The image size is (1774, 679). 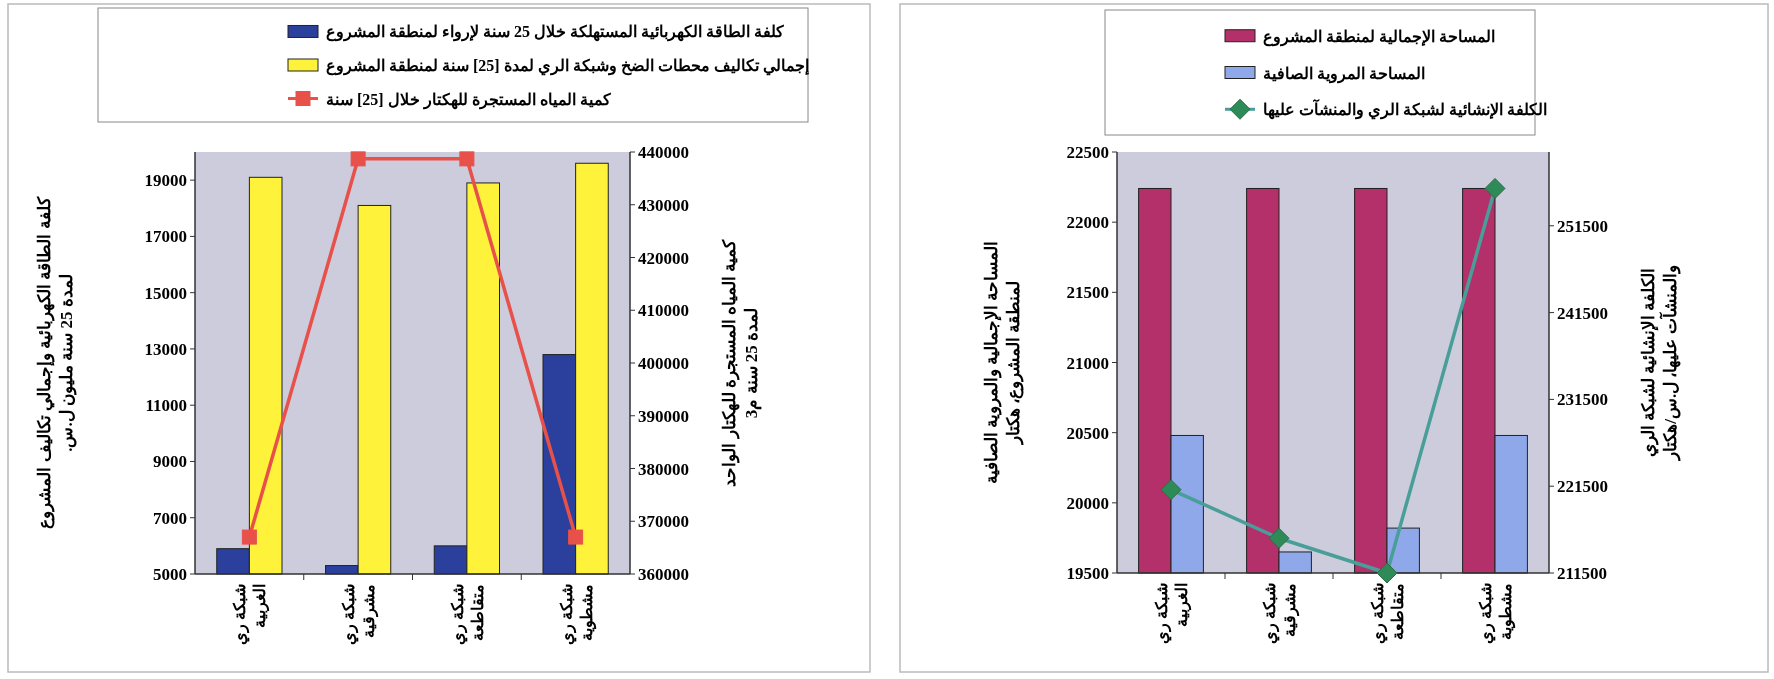 I want to click on y2-tick-label: 211500, so click(x=1582, y=573).